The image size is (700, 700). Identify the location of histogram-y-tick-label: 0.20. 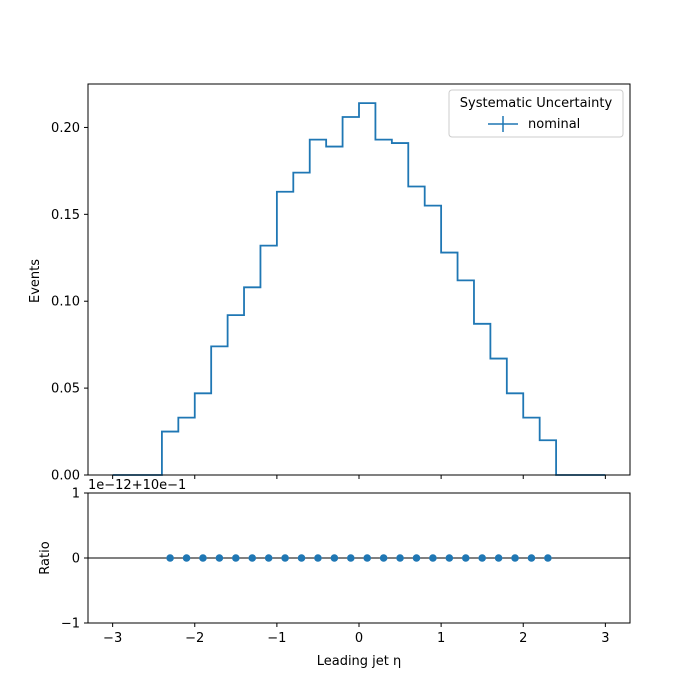
(65, 128).